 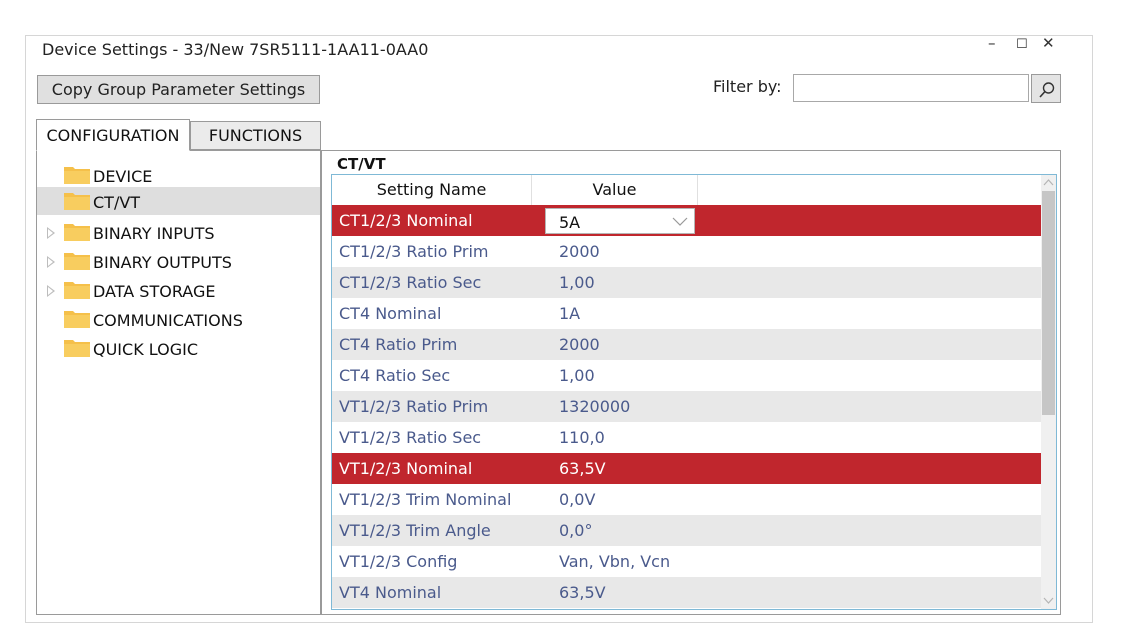 I want to click on filter-search-button, so click(x=1046, y=88).